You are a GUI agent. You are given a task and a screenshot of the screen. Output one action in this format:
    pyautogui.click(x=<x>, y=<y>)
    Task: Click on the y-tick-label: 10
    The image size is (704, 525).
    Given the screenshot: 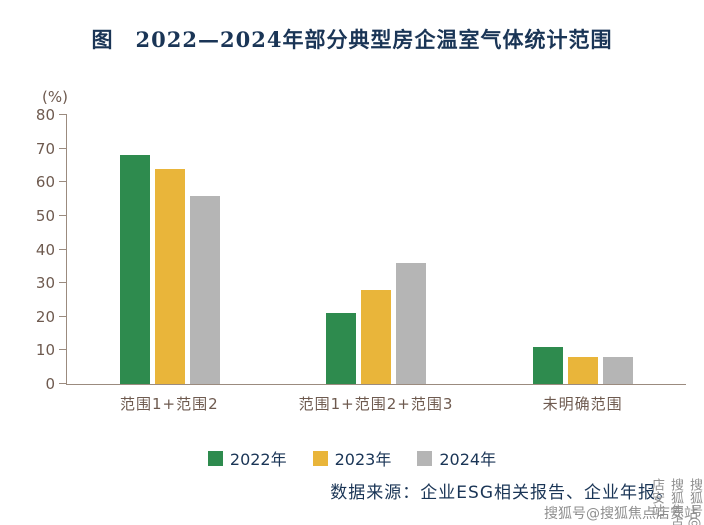 What is the action you would take?
    pyautogui.click(x=45, y=350)
    